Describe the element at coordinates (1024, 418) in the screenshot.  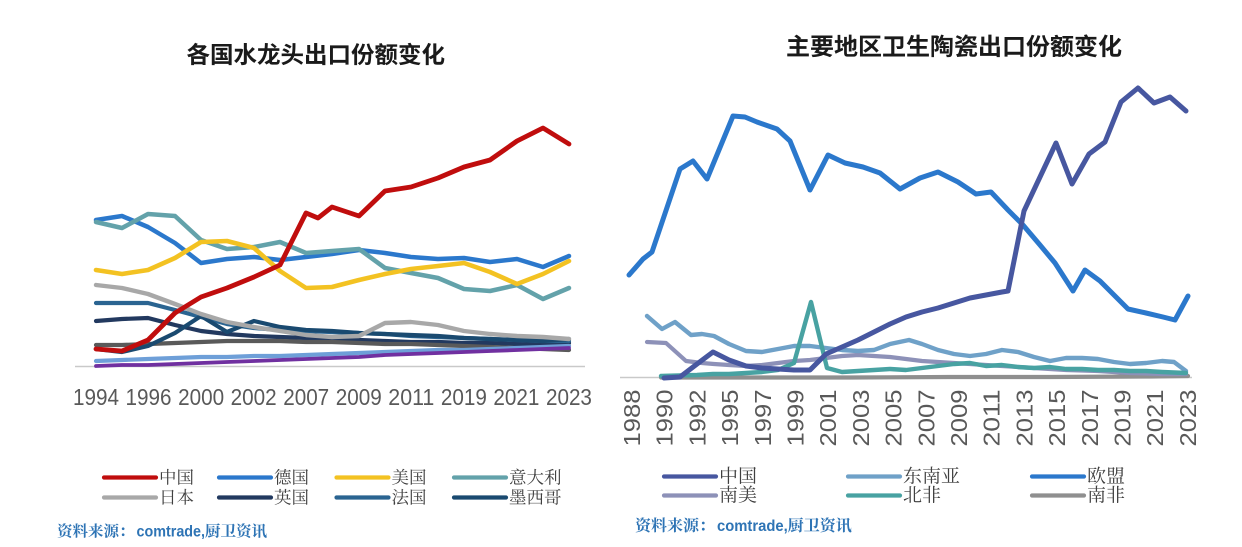
I see `svg-text: 2013` at that location.